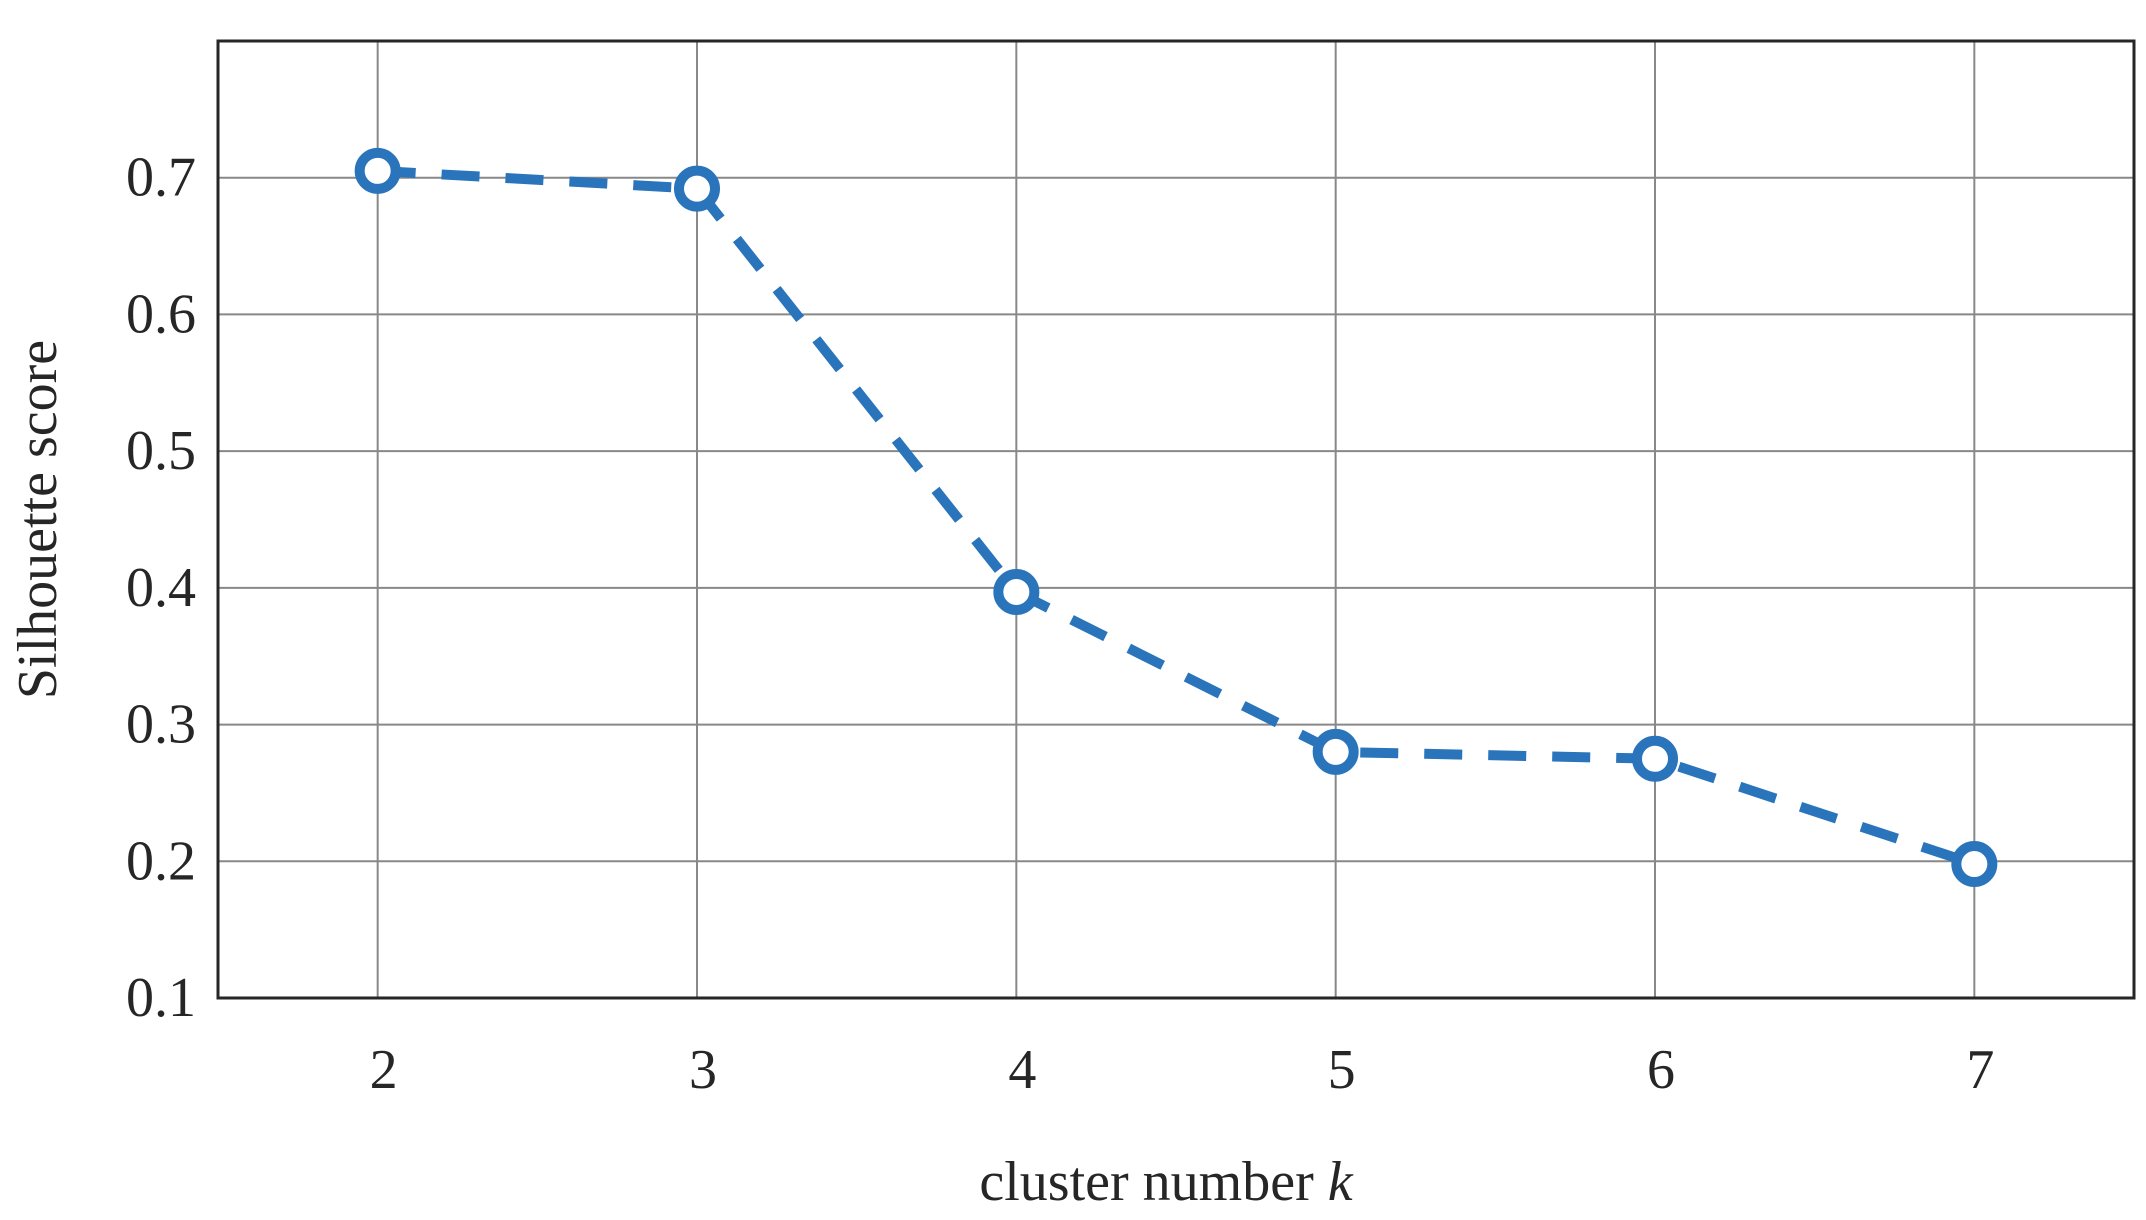  I want to click on data-point-k4, so click(1016, 591).